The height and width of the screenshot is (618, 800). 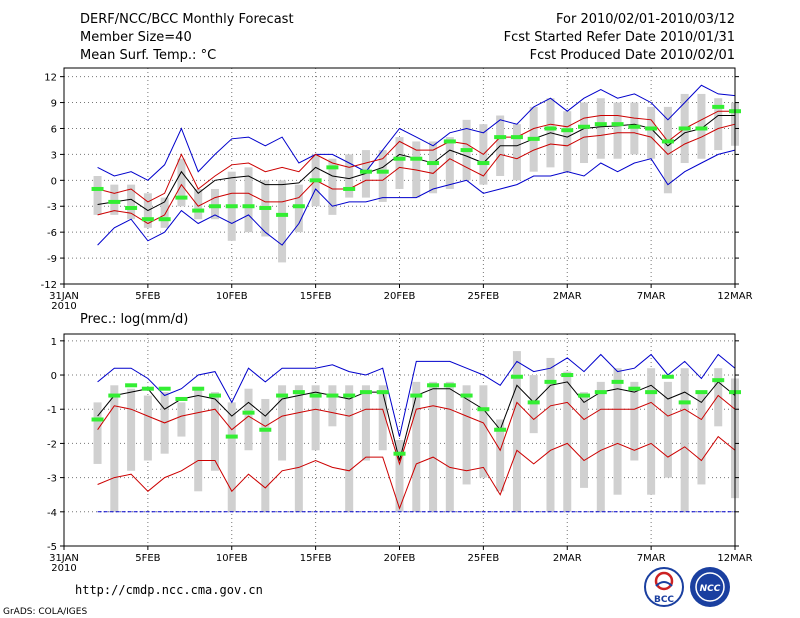 I want to click on y-tick-label: 0, so click(x=54, y=376).